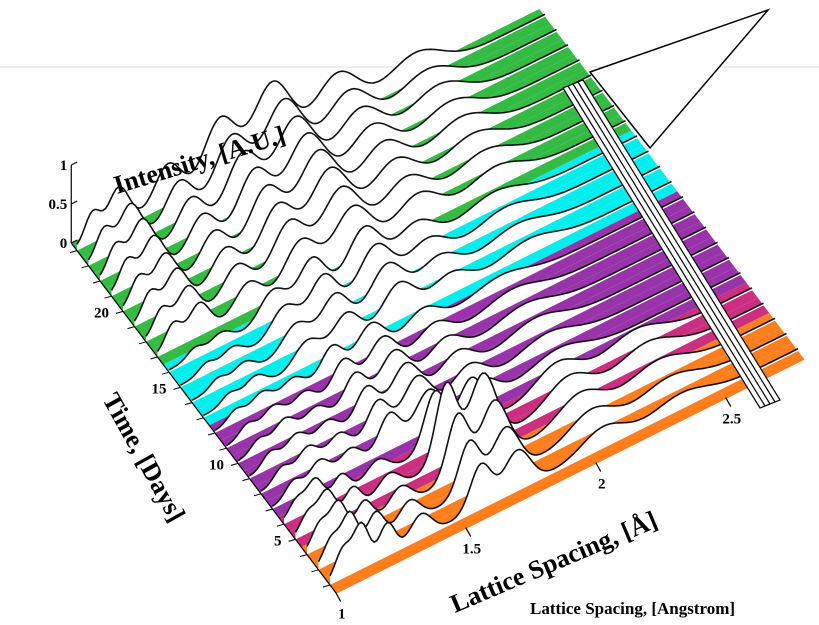 The width and height of the screenshot is (819, 625). I want to click on z-tick-label: 0.5, so click(58, 205).